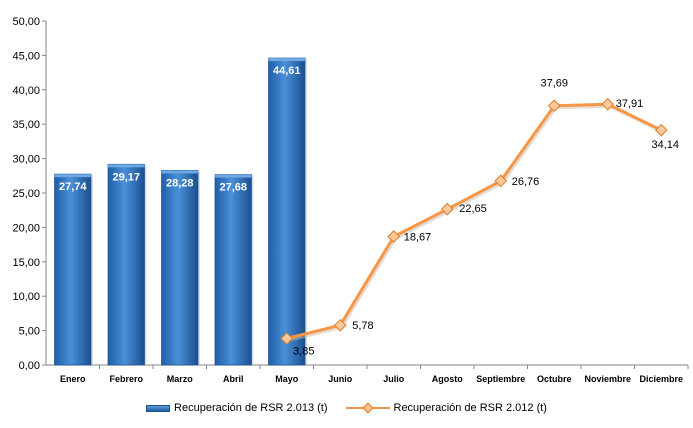 The height and width of the screenshot is (428, 693). I want to click on line-data-label: 3,85, so click(303, 352).